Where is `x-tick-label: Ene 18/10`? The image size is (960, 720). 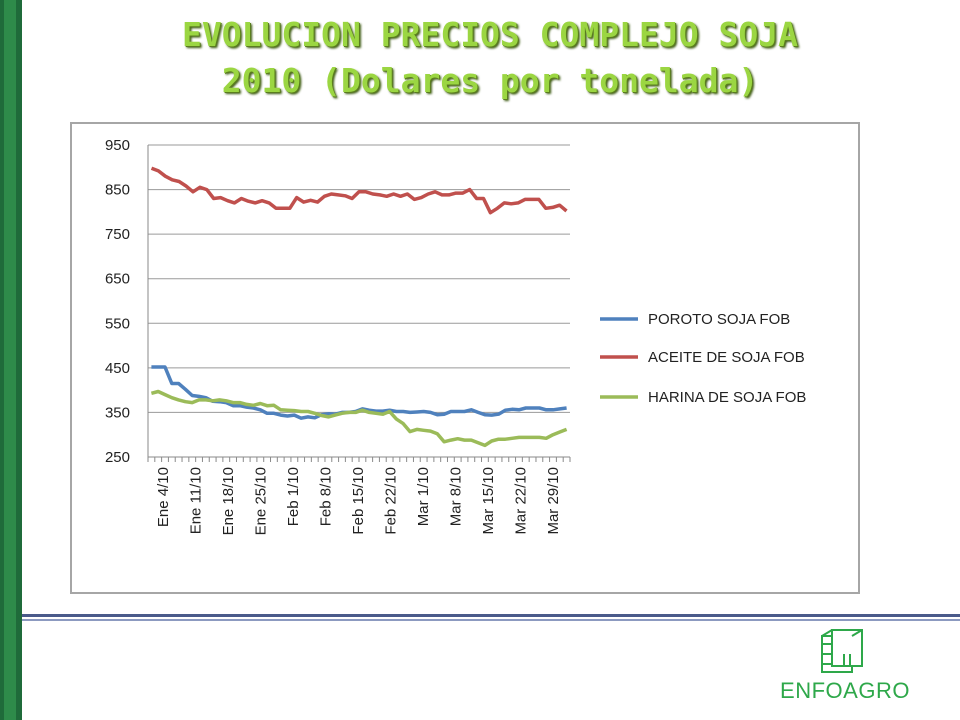
x-tick-label: Ene 18/10 is located at coordinates (228, 501).